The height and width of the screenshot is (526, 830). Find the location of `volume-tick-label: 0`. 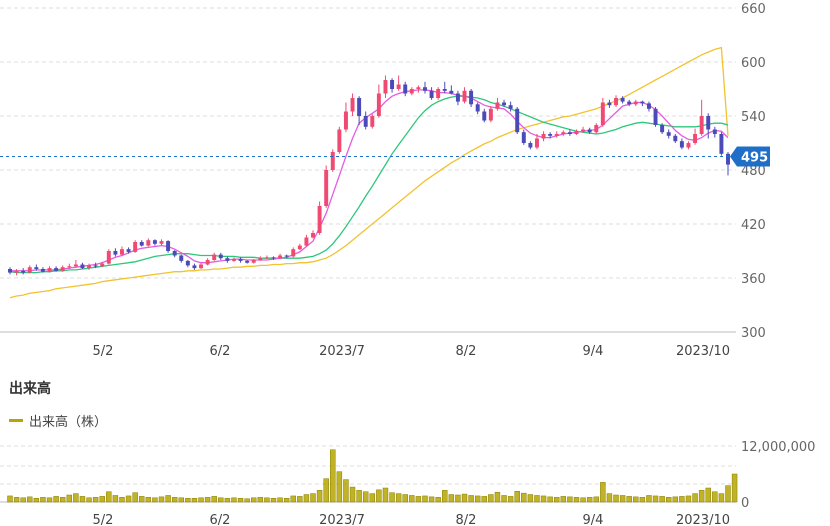

volume-tick-label: 0 is located at coordinates (745, 503).